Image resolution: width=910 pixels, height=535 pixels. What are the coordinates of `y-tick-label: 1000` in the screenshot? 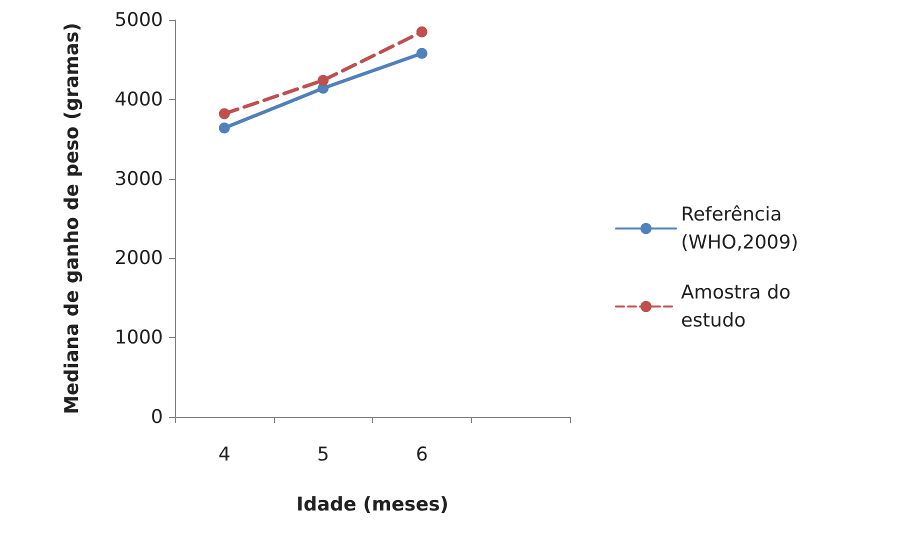 It's located at (138, 337).